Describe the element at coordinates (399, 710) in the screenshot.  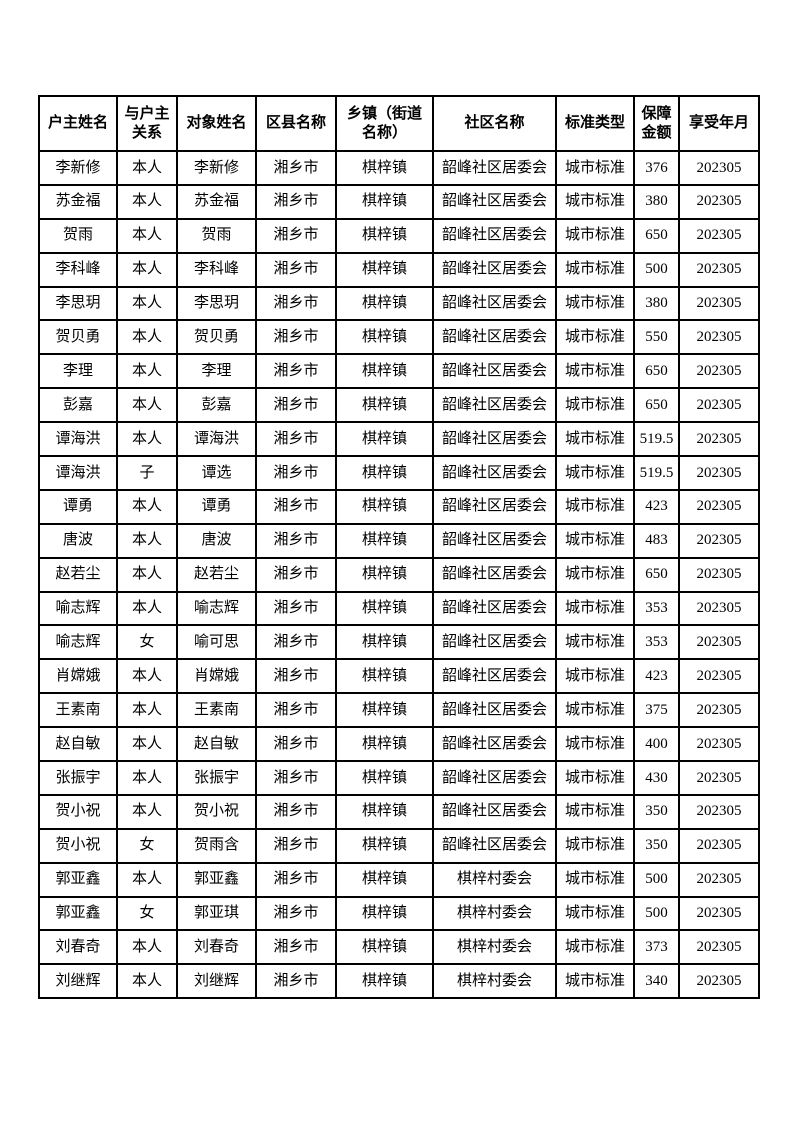
I see `table-row: 王素南 本人 王素南 湘乡市 棋梓镇 韶峰社区居委会 城市标准 375 202305` at that location.